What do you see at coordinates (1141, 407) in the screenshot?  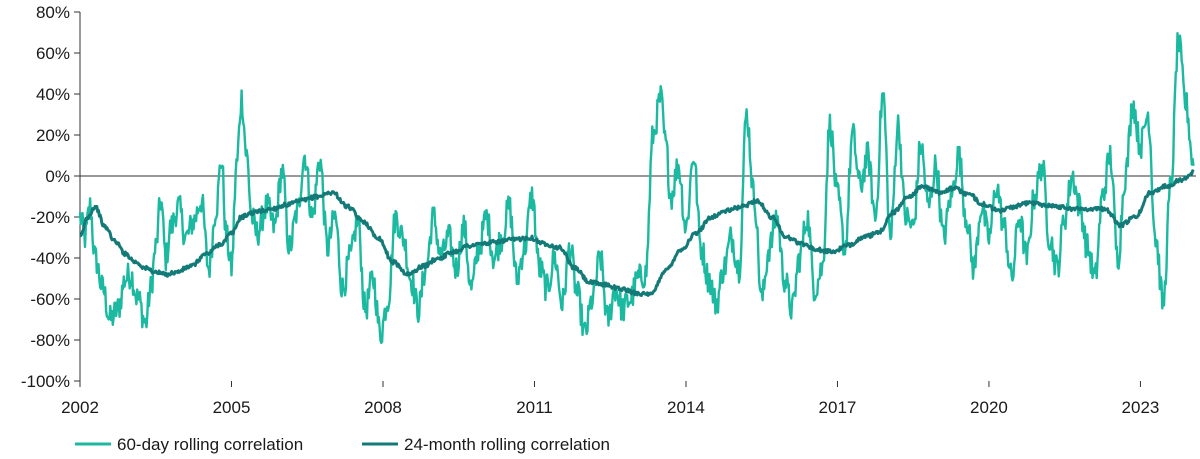 I see `x-tick-label: 2023` at bounding box center [1141, 407].